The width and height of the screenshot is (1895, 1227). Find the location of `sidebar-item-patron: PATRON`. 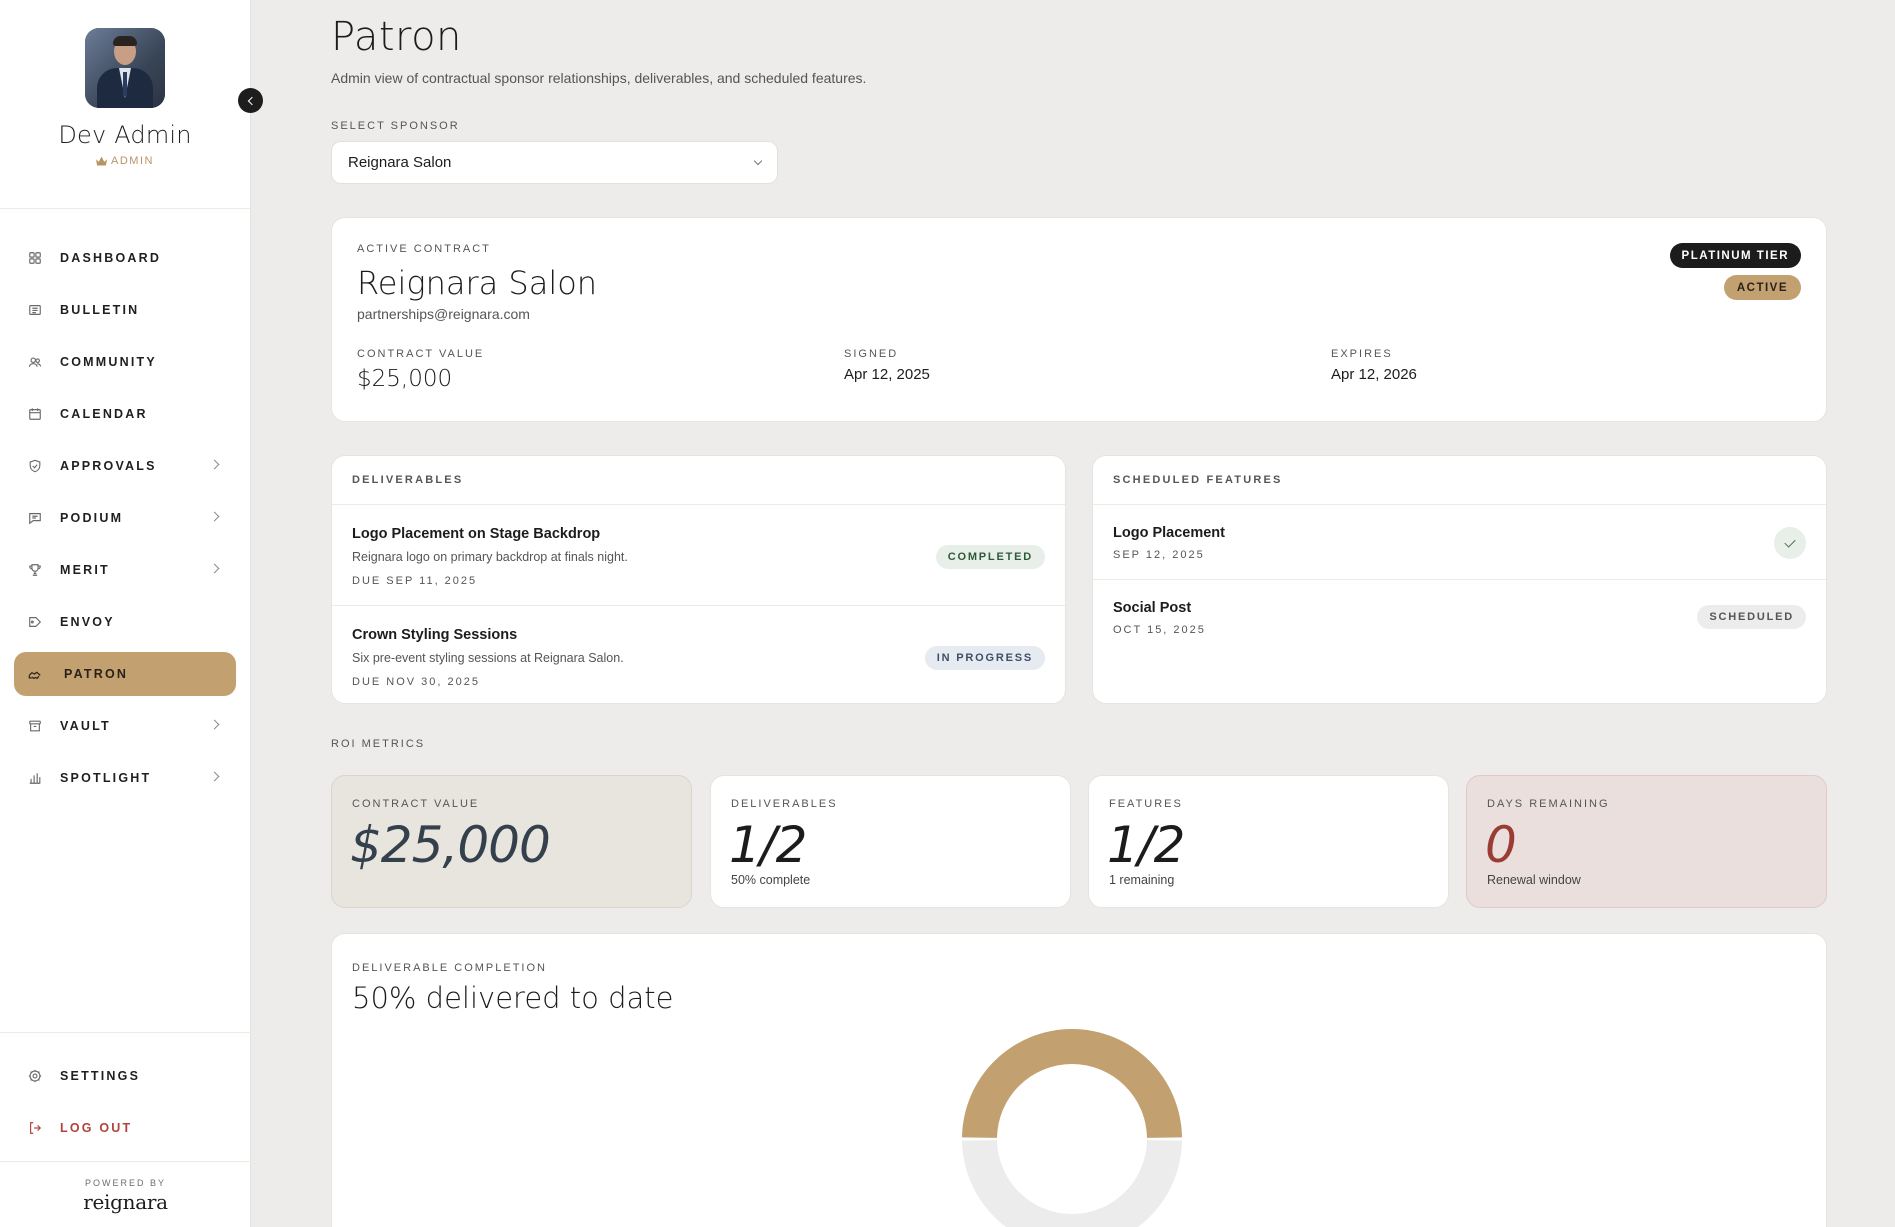

sidebar-item-patron: PATRON is located at coordinates (125, 674).